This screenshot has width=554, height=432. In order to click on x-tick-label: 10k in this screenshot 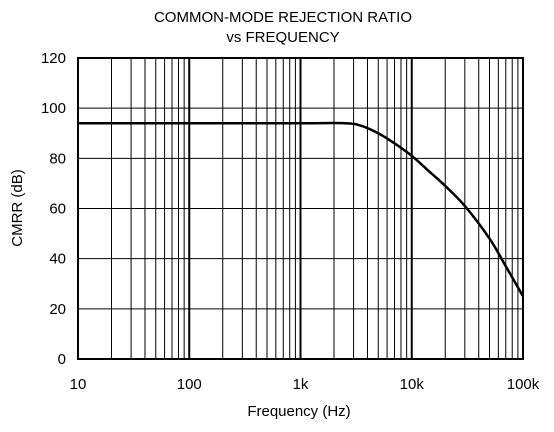, I will do `click(412, 384)`.